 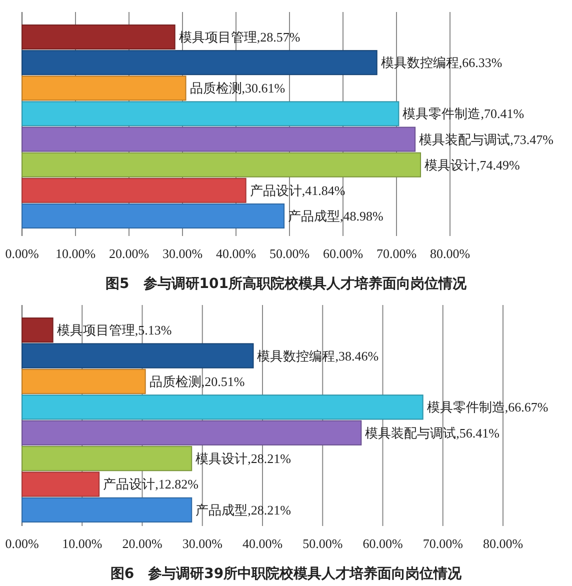 I want to click on category-label: 产品设计,12.82%, so click(x=150, y=484).